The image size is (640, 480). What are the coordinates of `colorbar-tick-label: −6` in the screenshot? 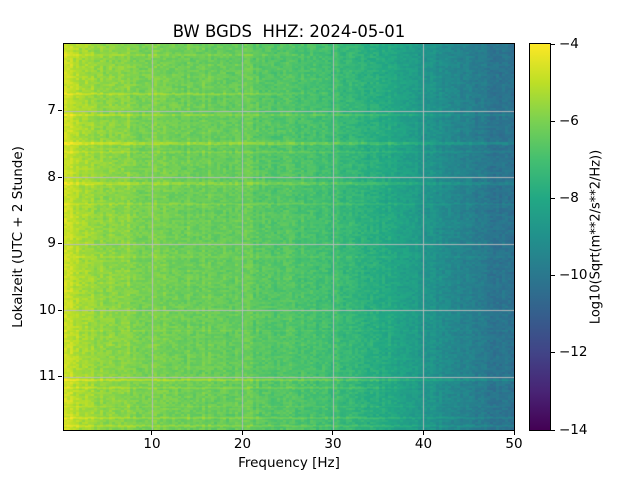 It's located at (569, 120).